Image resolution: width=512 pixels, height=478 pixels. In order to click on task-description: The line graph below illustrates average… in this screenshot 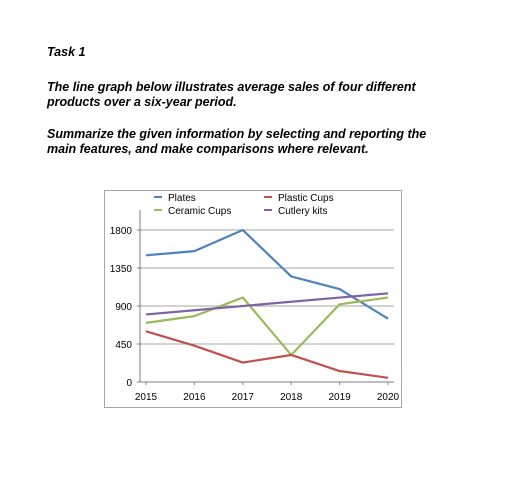, I will do `click(257, 95)`.